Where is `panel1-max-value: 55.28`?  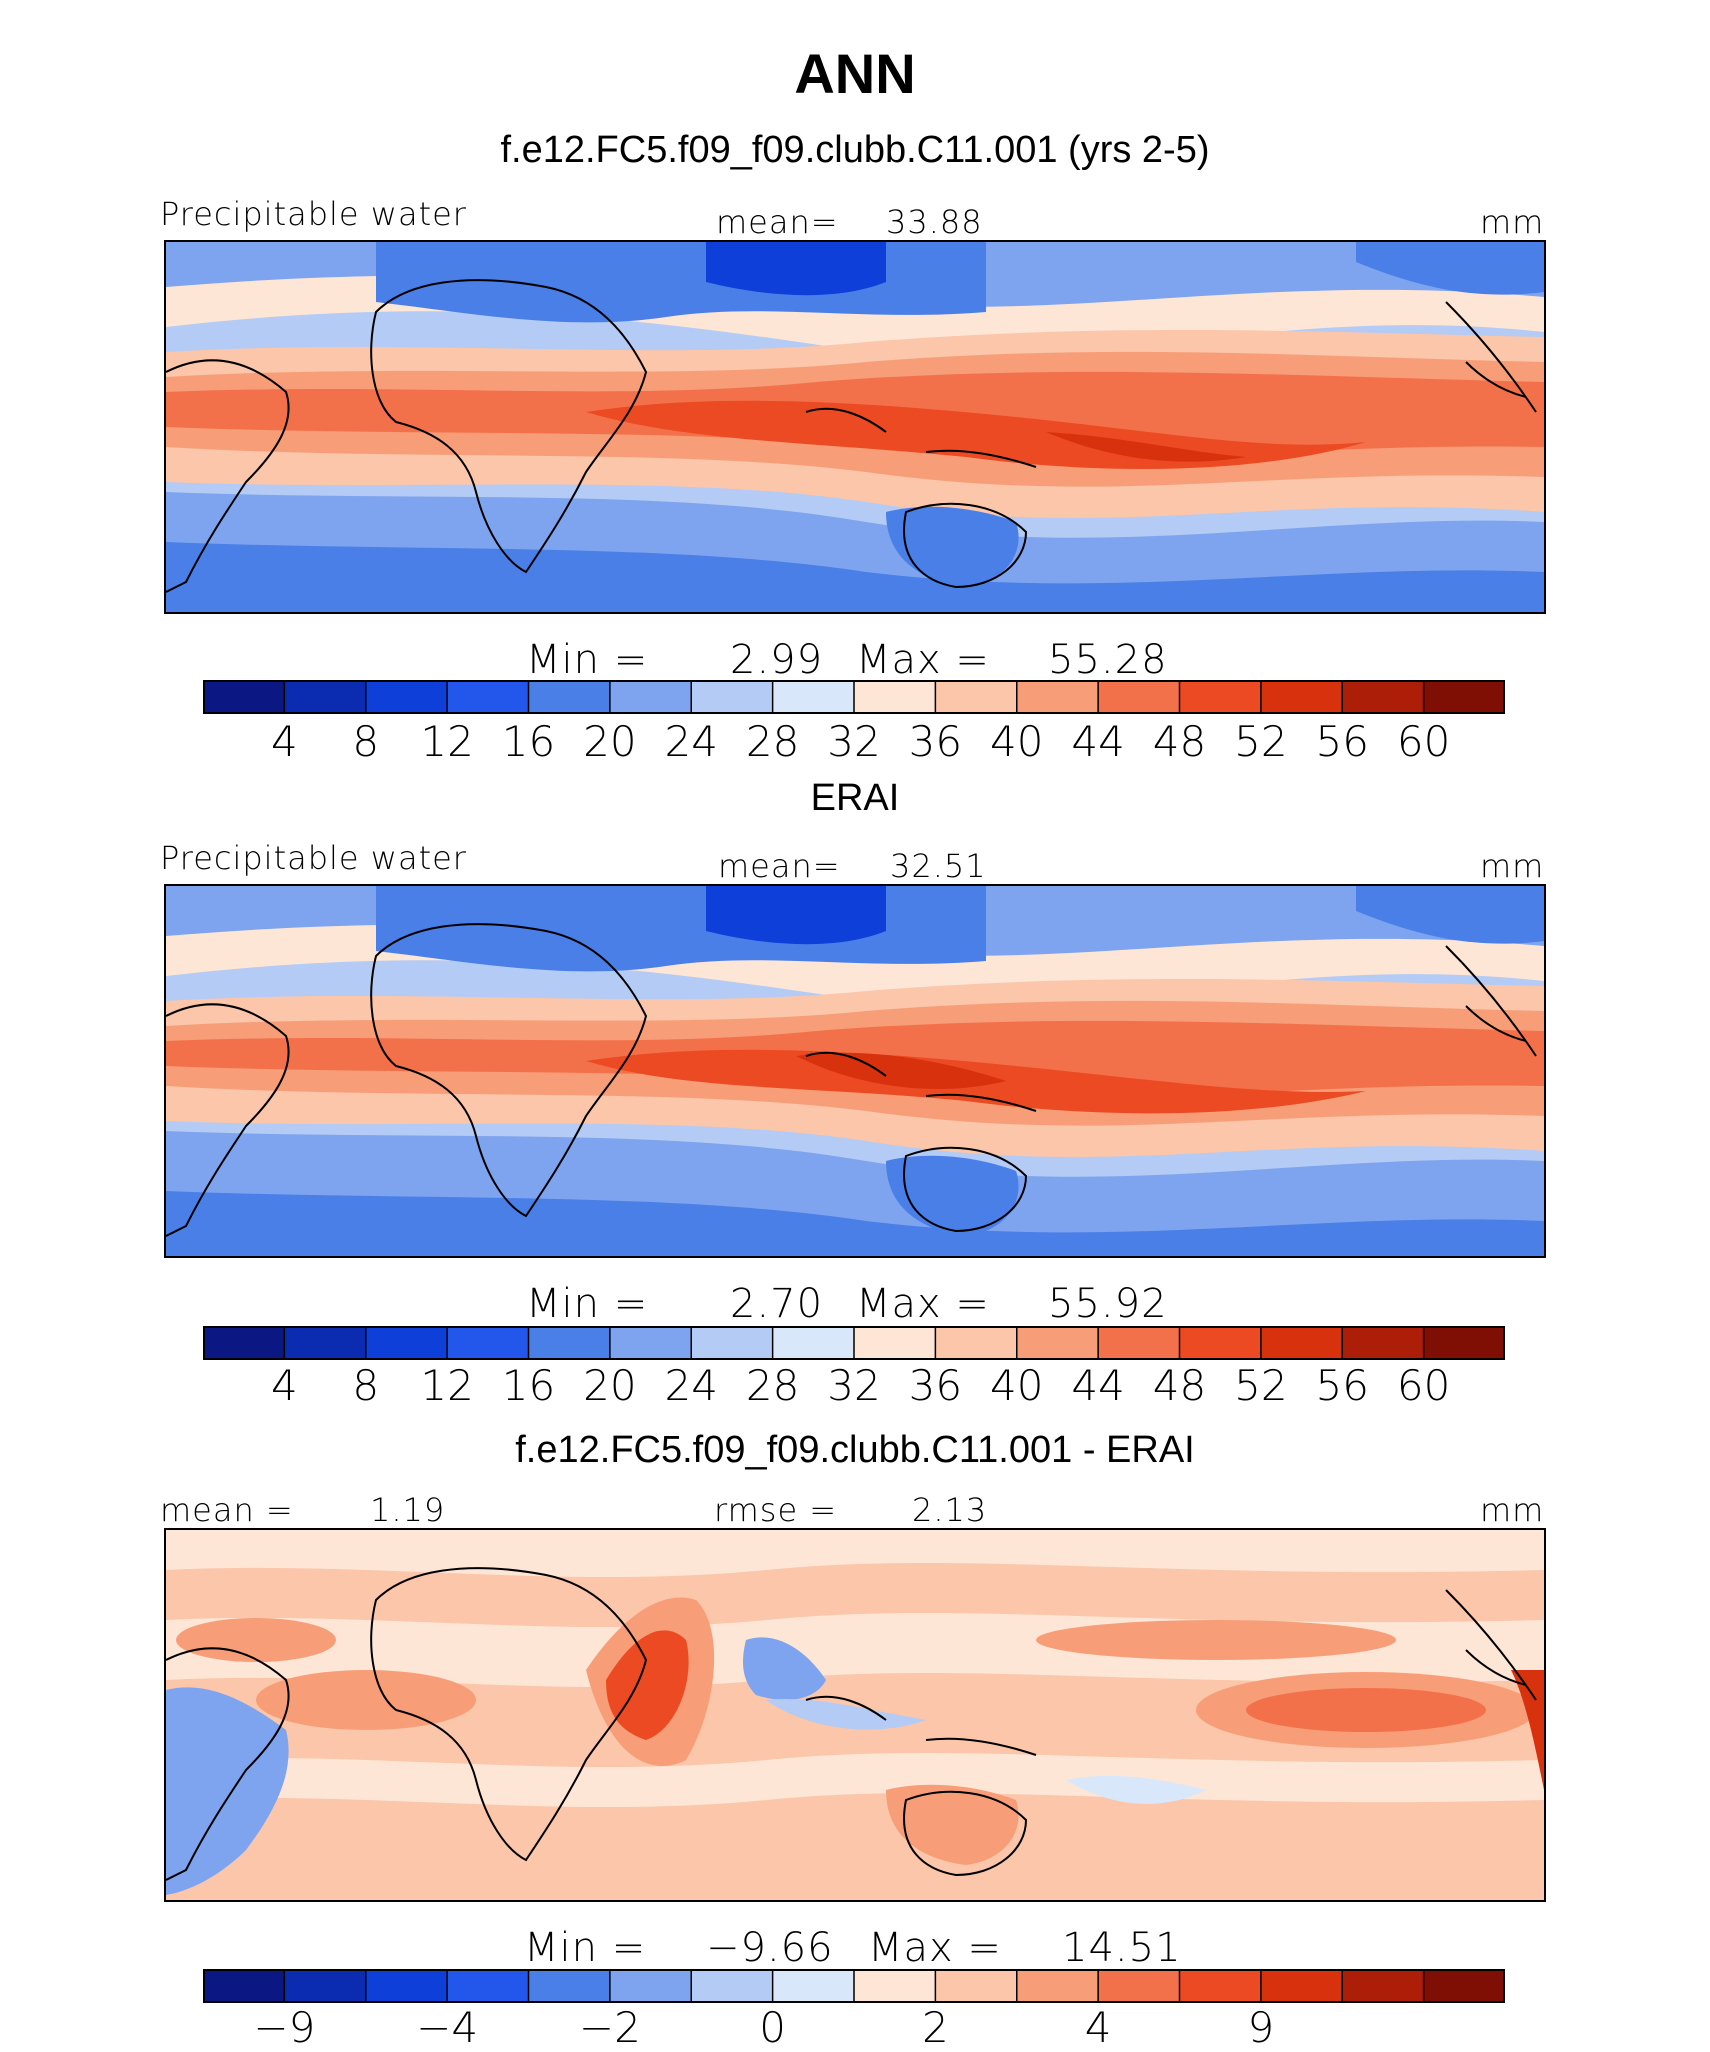 panel1-max-value: 55.28 is located at coordinates (1108, 660).